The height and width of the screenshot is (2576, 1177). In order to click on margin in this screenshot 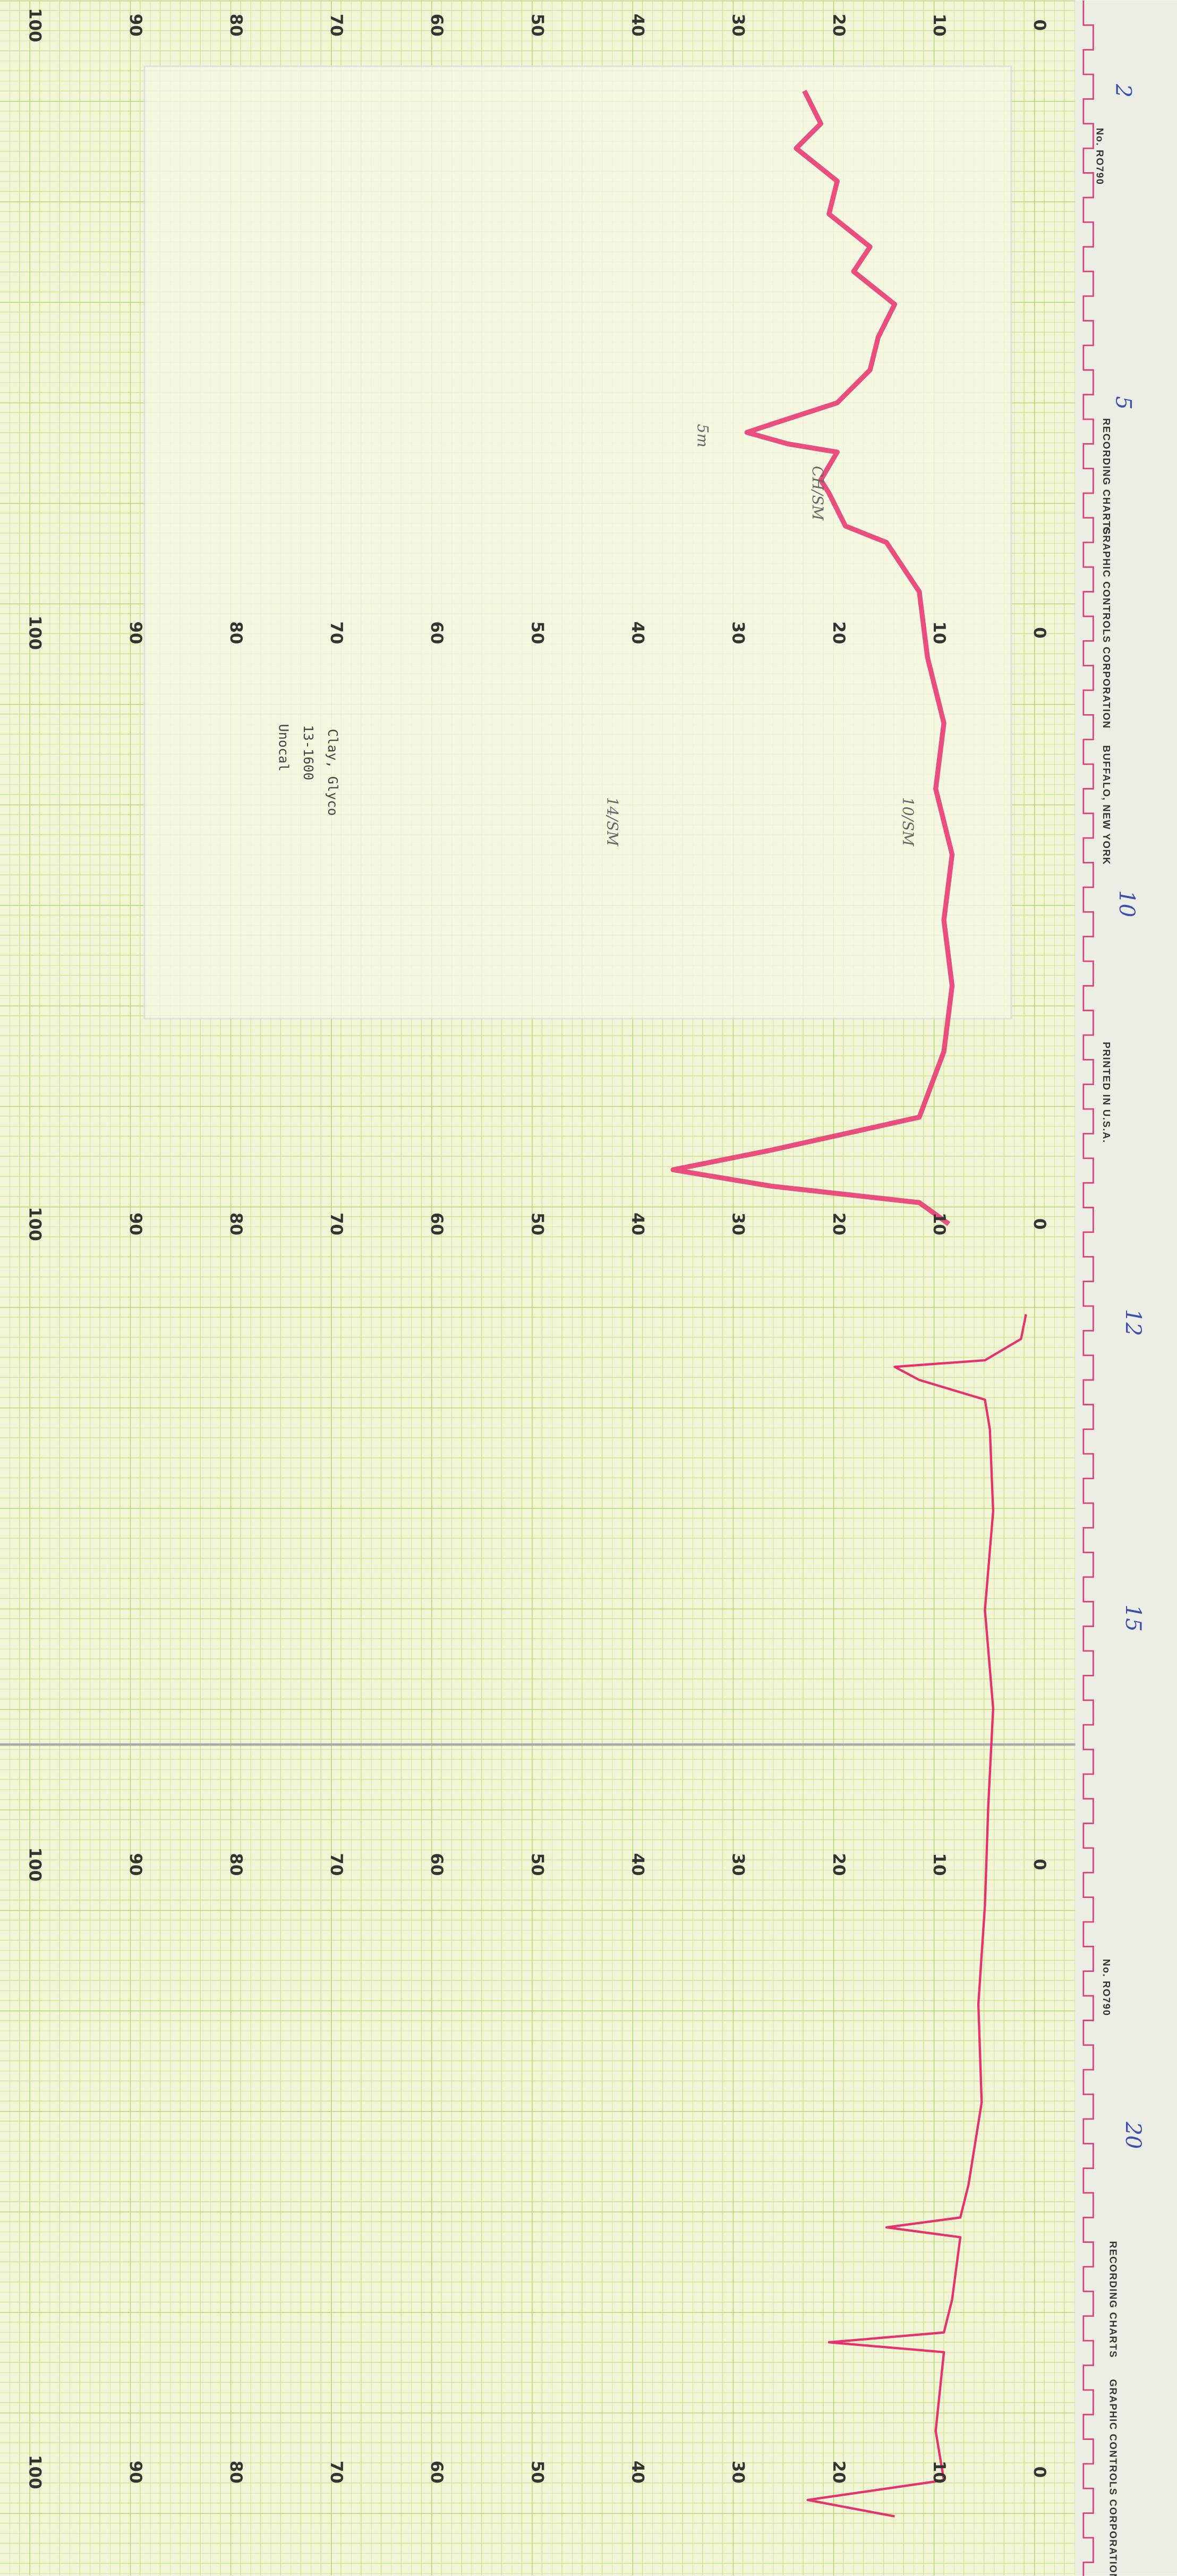, I will do `click(1126, 1288)`.